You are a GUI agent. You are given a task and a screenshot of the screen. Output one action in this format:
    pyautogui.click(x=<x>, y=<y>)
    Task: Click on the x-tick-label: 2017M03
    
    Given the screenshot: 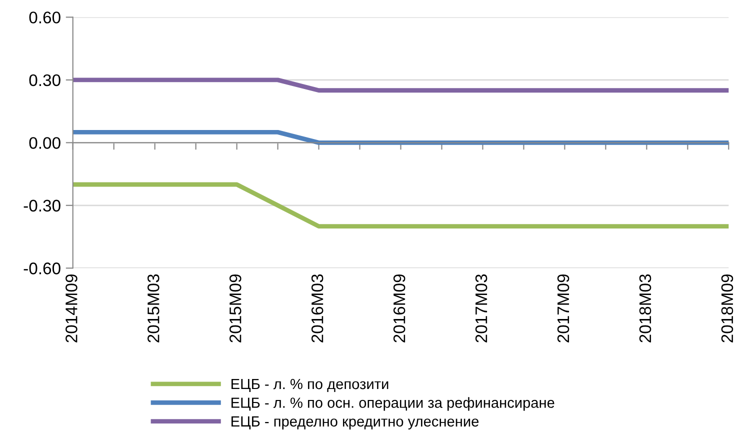 What is the action you would take?
    pyautogui.click(x=481, y=308)
    